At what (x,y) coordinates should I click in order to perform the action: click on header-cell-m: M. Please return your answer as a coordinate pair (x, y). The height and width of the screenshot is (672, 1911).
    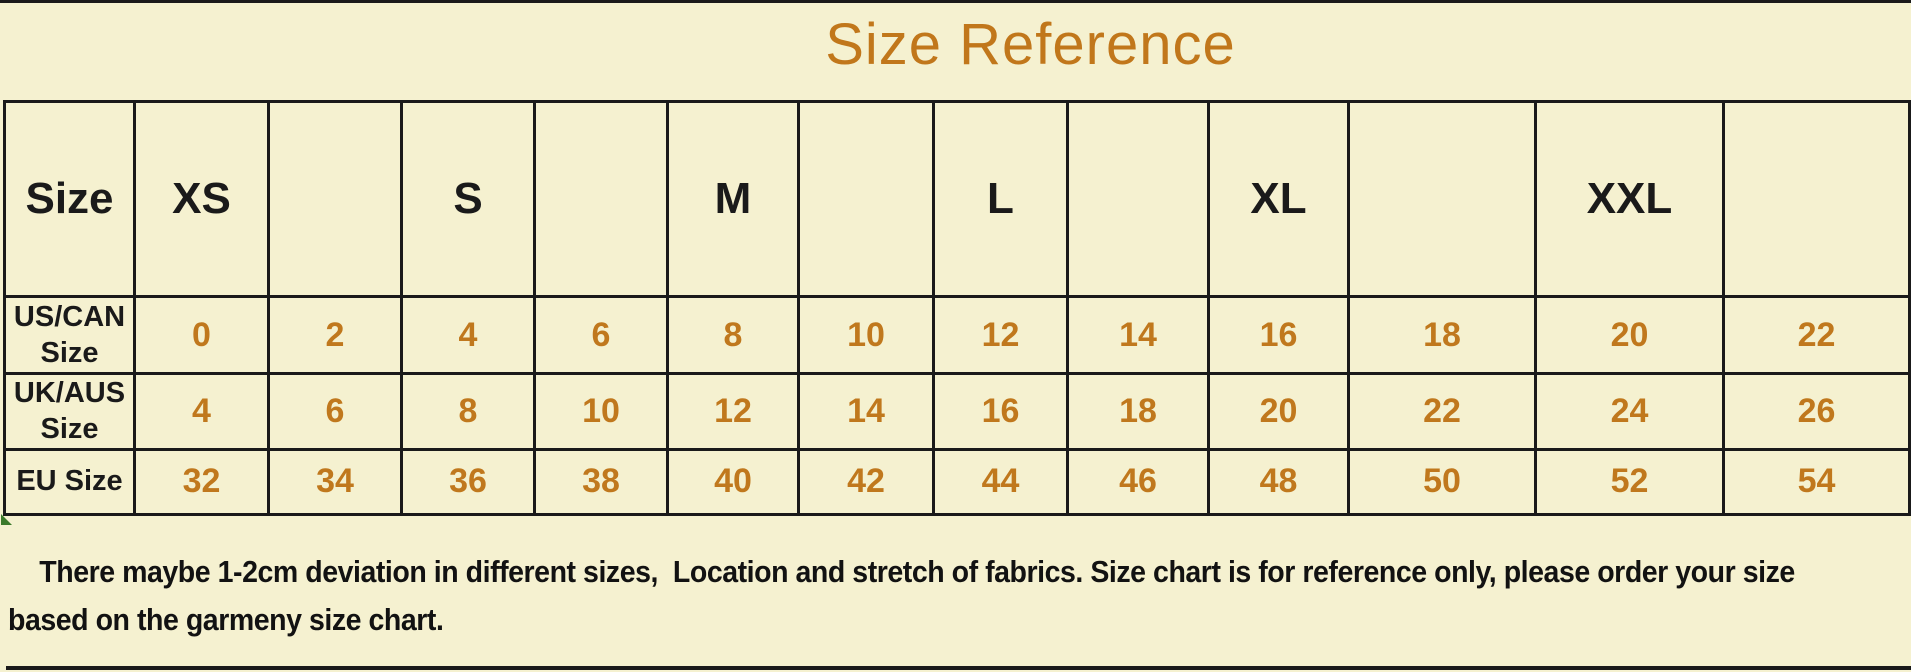
    Looking at the image, I should click on (733, 199).